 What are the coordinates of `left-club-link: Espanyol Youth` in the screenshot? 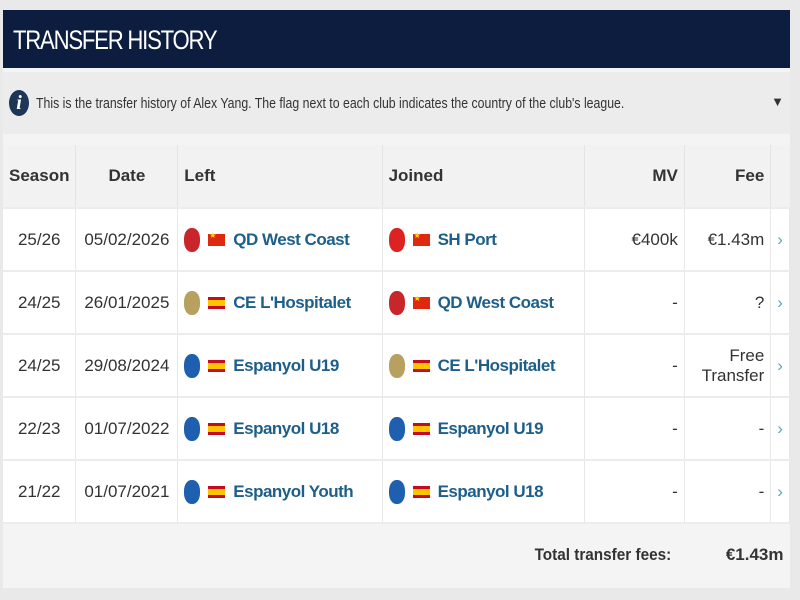 It's located at (293, 491).